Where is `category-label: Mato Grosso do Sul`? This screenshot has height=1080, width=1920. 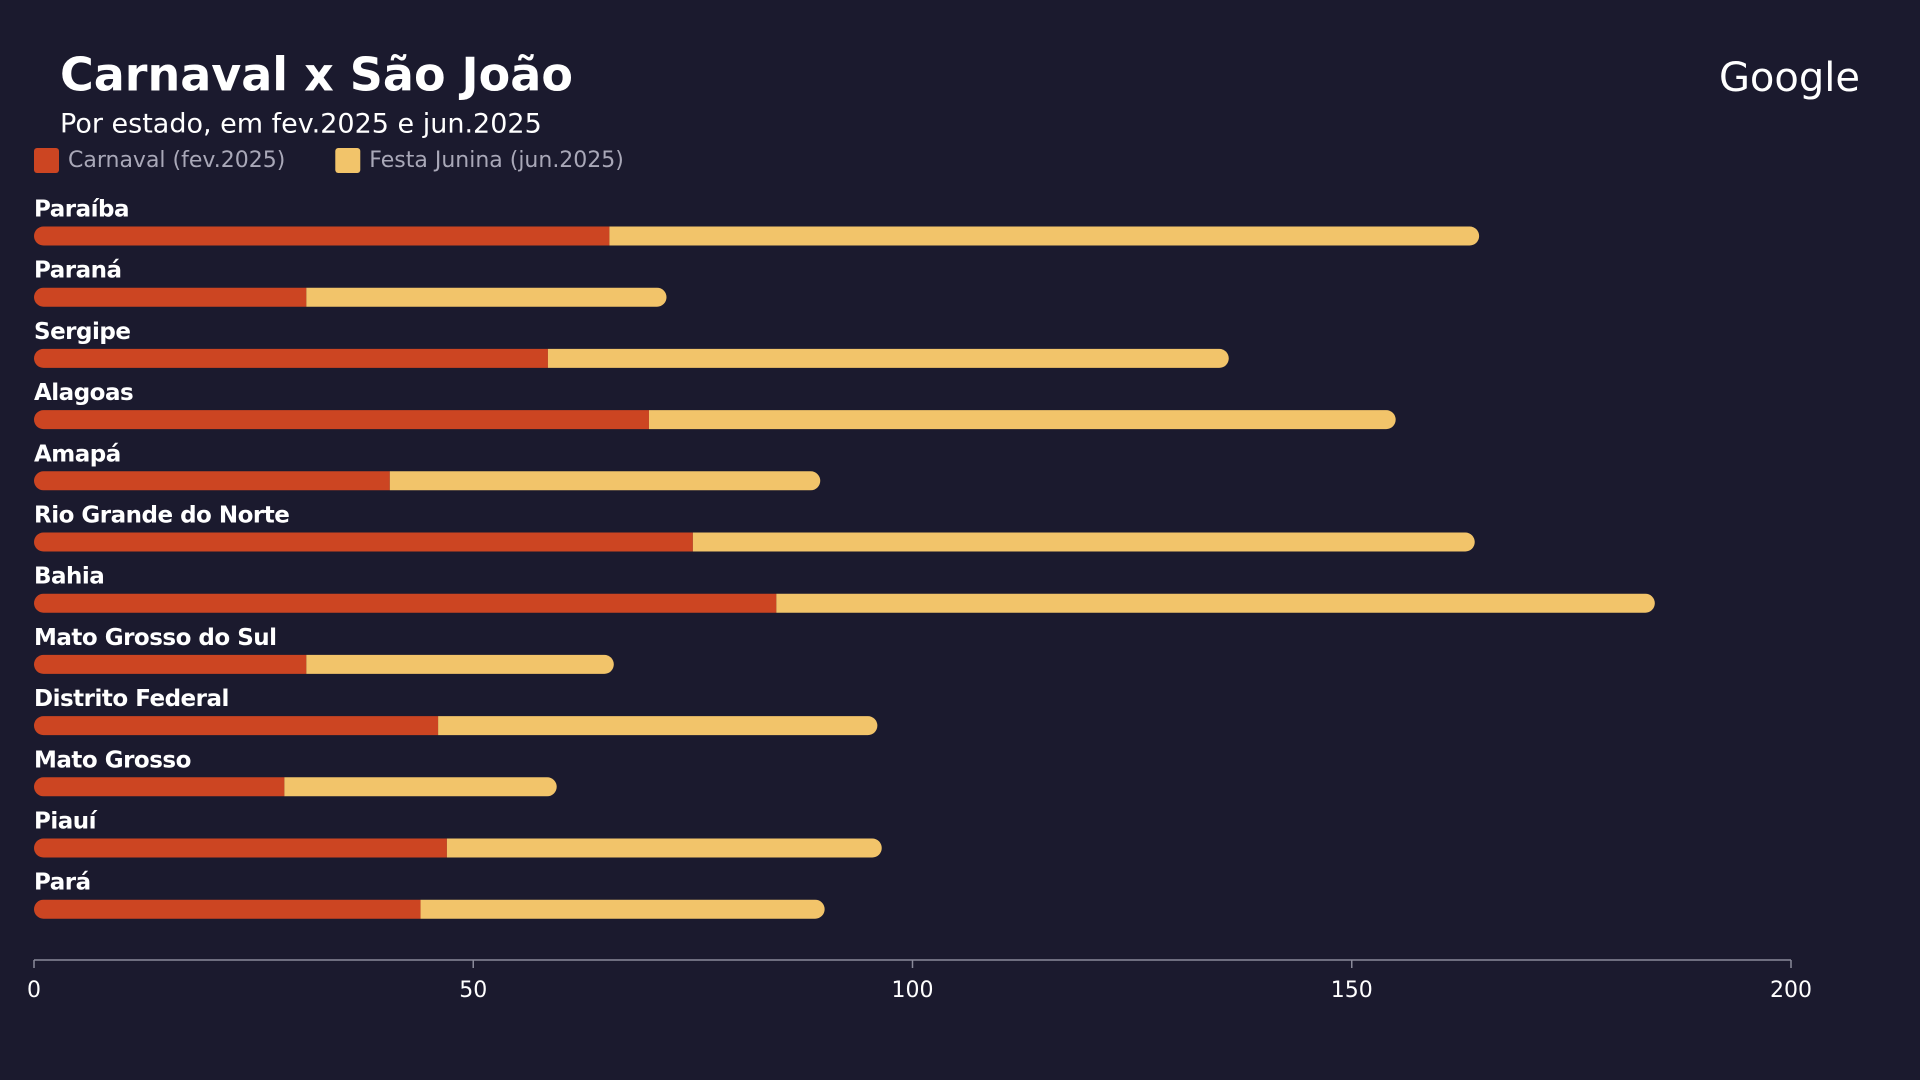
category-label: Mato Grosso do Sul is located at coordinates (155, 638).